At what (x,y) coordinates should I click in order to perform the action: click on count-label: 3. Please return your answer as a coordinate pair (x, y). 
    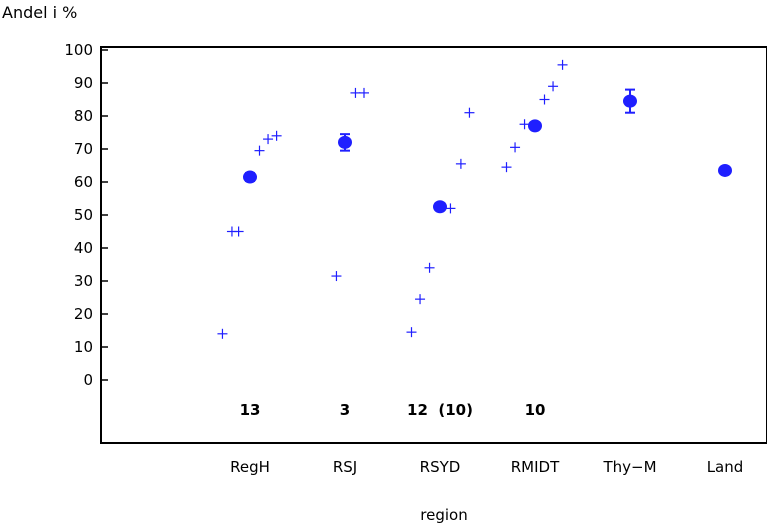
    Looking at the image, I should click on (345, 410).